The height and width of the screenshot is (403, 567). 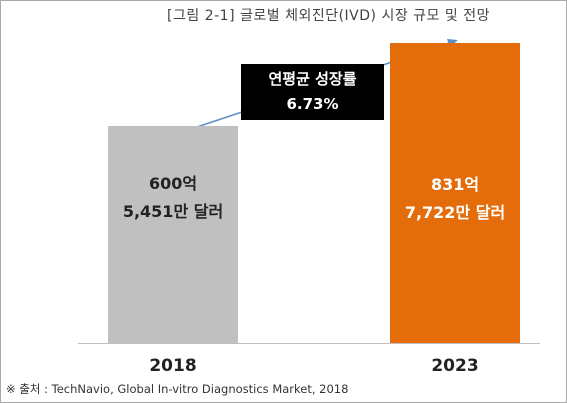 What do you see at coordinates (328, 16) in the screenshot?
I see `chart-title: [그림 2-1] 글로벌 체외진단(IVD) 시장 규모 및 전망` at bounding box center [328, 16].